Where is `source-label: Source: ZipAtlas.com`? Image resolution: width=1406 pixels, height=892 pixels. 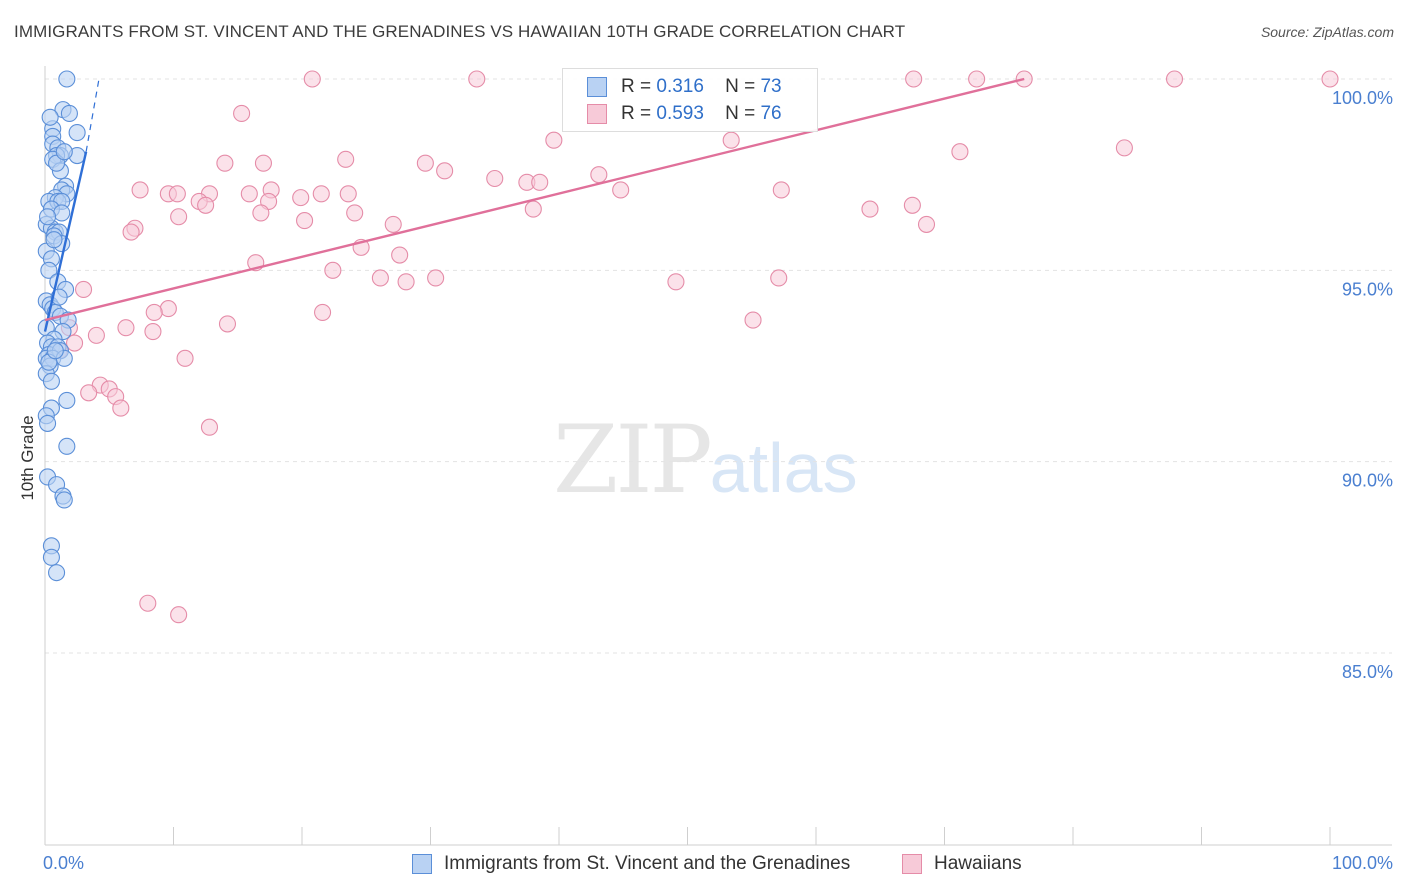
source-label: Source: ZipAtlas.com is located at coordinates (1327, 32).